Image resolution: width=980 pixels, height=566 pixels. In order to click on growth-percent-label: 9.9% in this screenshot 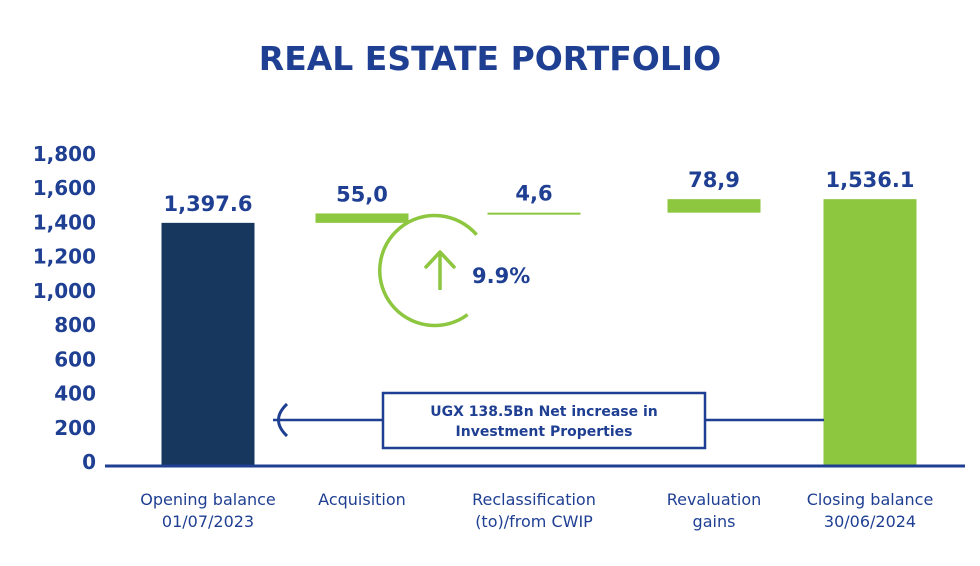, I will do `click(501, 276)`.